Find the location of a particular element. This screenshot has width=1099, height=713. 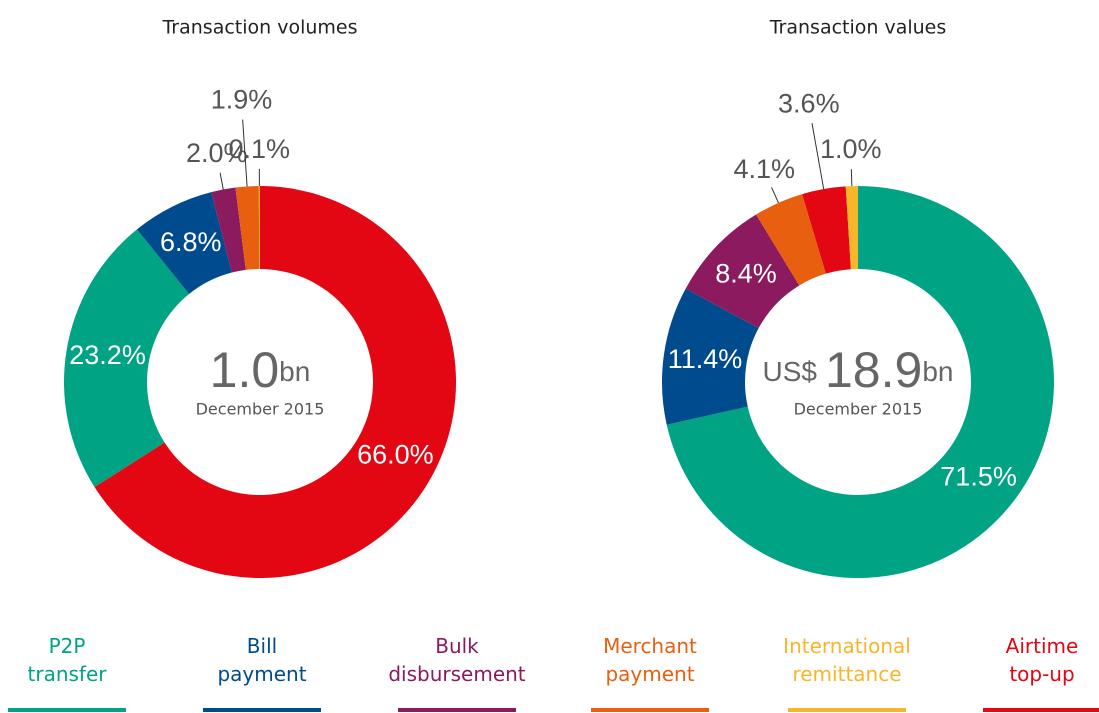

legend-label: Bill payment is located at coordinates (262, 660).